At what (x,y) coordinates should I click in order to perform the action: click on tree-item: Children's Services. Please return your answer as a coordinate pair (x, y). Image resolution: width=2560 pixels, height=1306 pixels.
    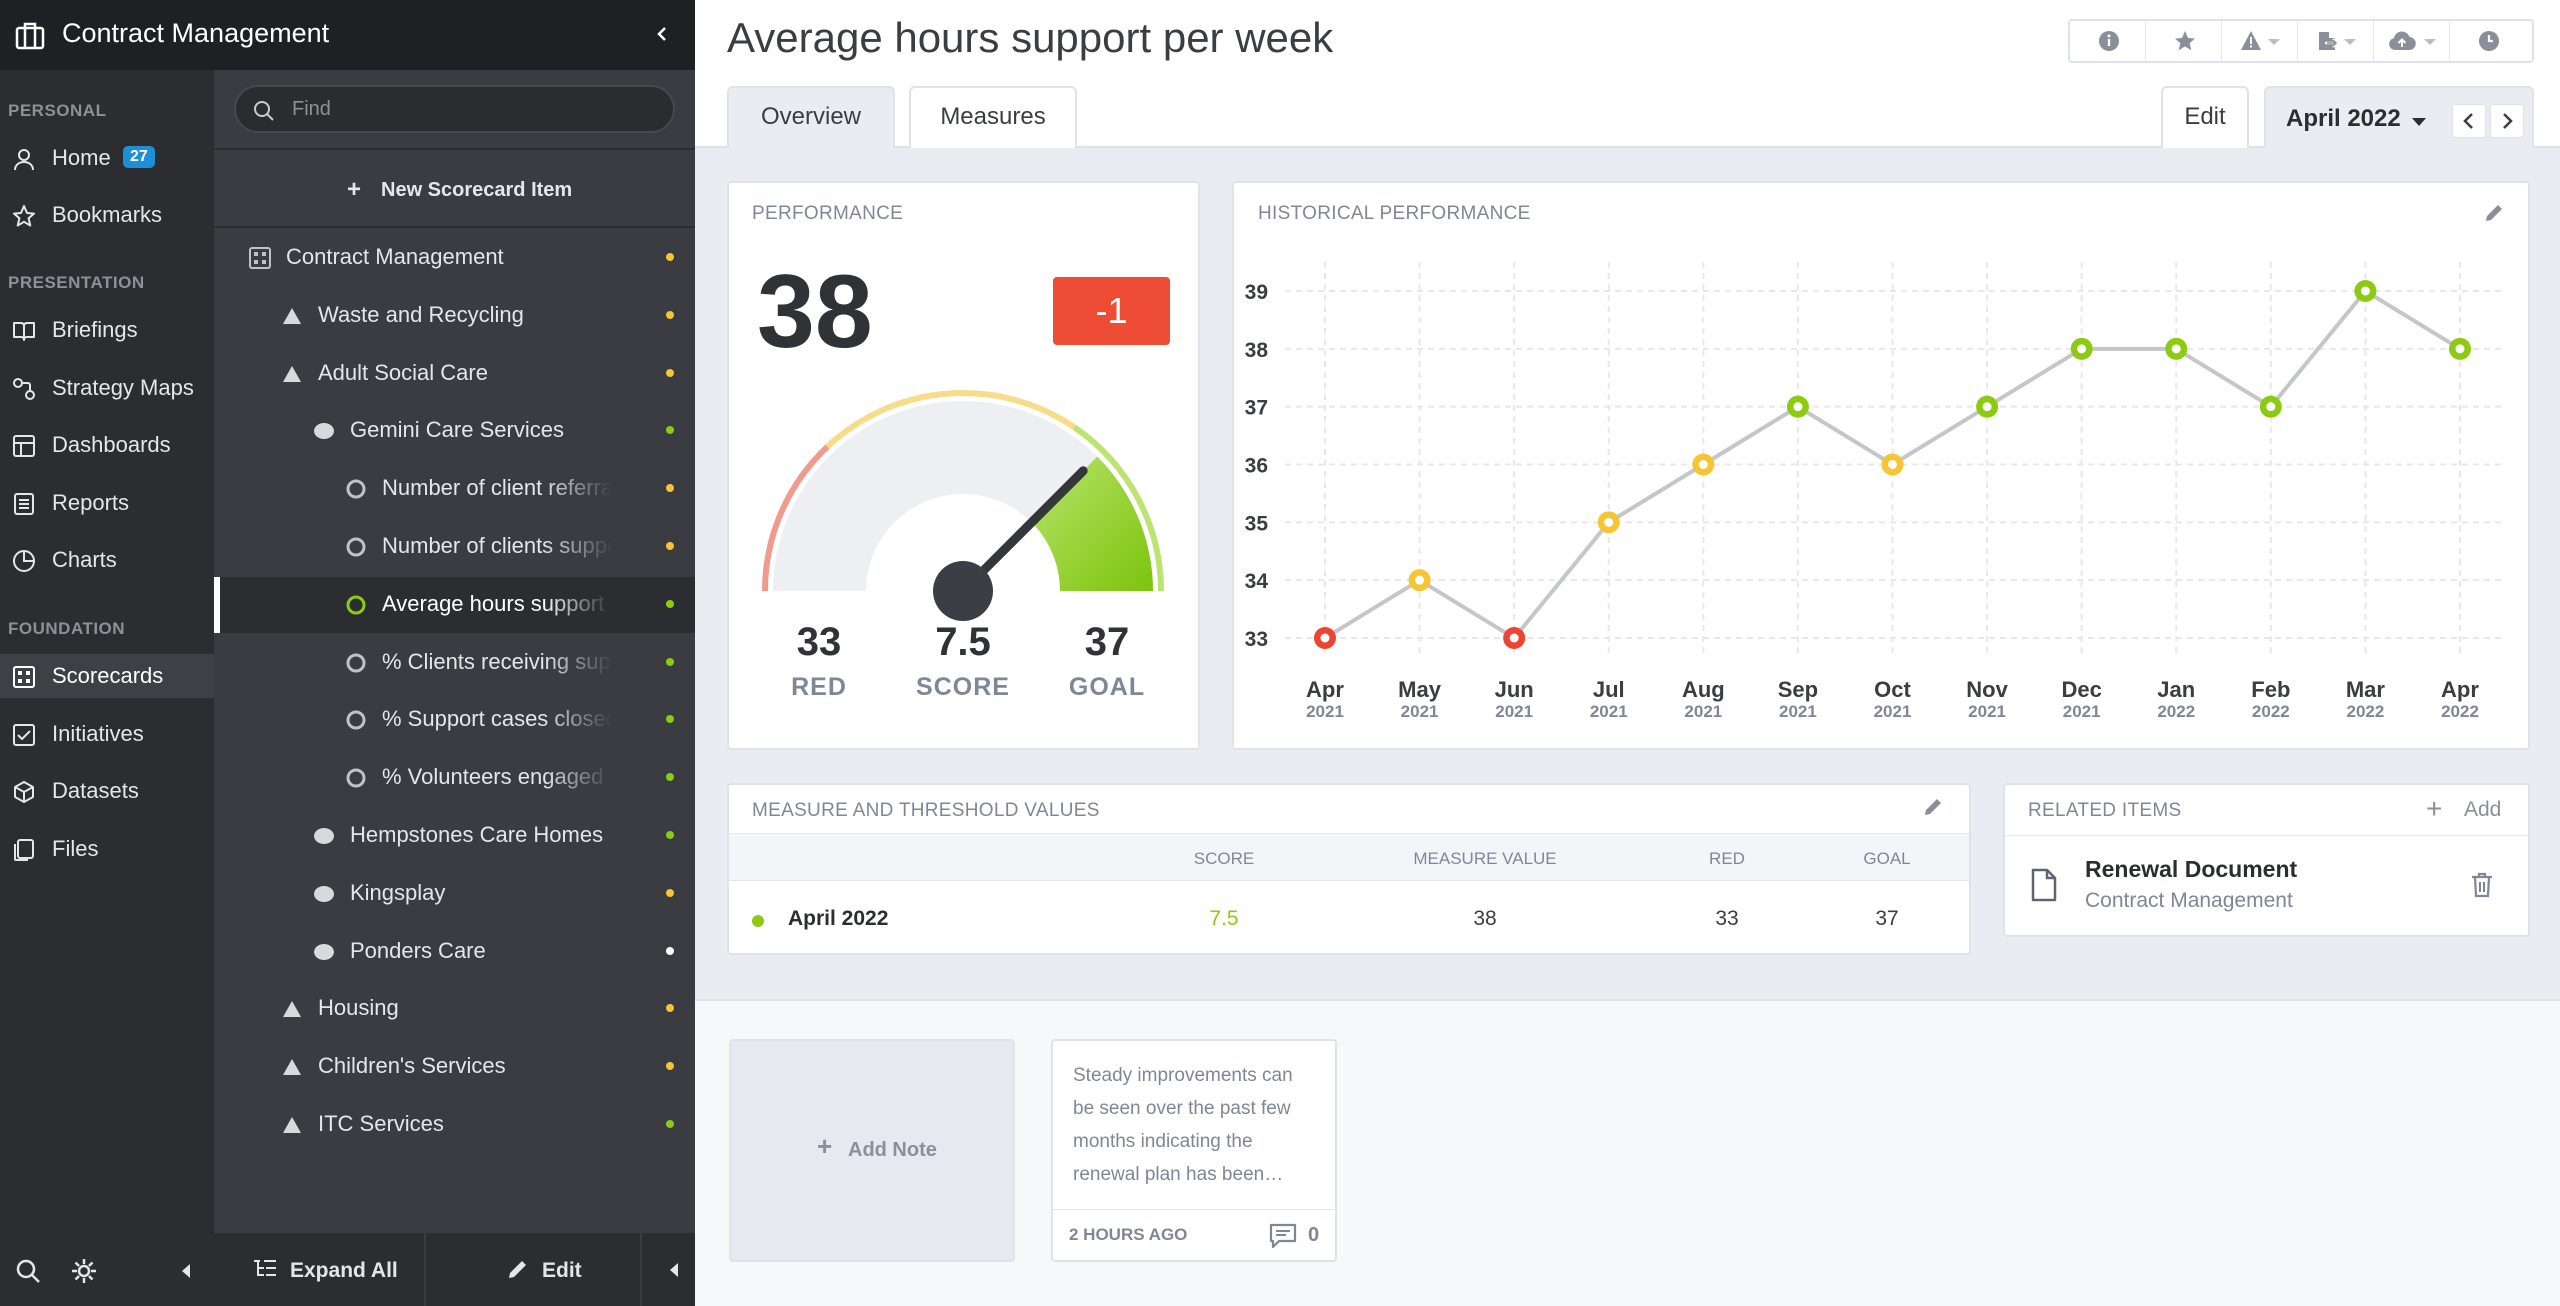
    Looking at the image, I should click on (454, 1067).